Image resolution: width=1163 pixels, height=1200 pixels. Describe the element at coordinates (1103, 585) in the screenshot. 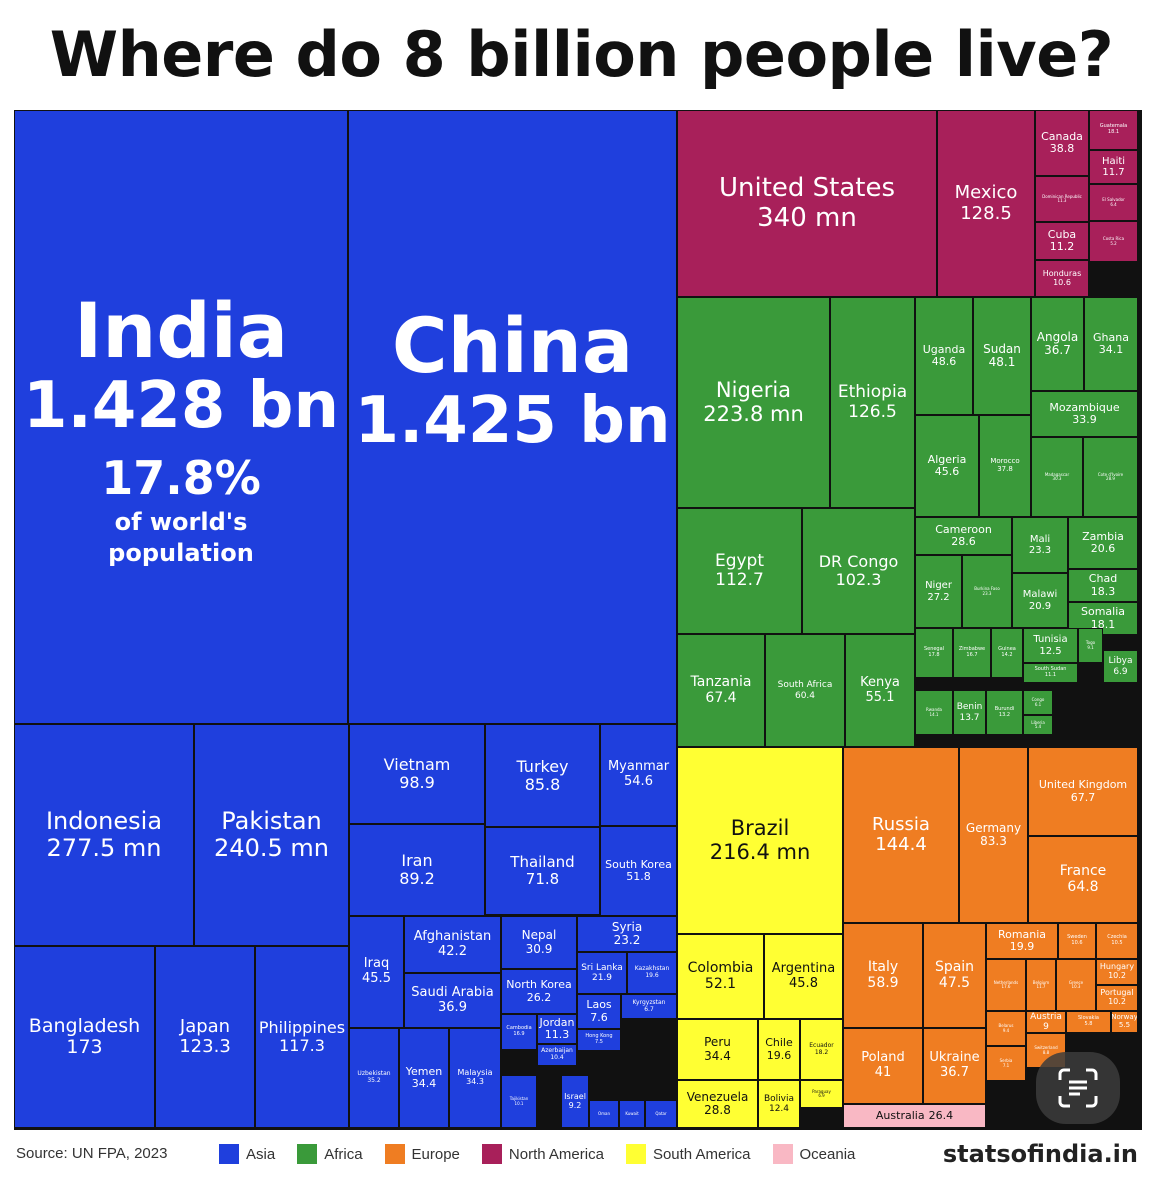

I see `cell-chad: Chad 18.3` at that location.